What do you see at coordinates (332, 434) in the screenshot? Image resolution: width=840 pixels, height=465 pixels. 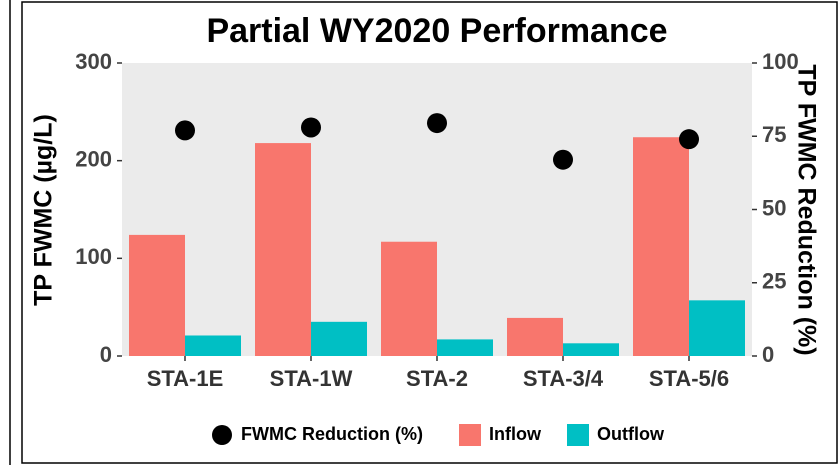 I see `legend-label: FWMC Reduction (%)` at bounding box center [332, 434].